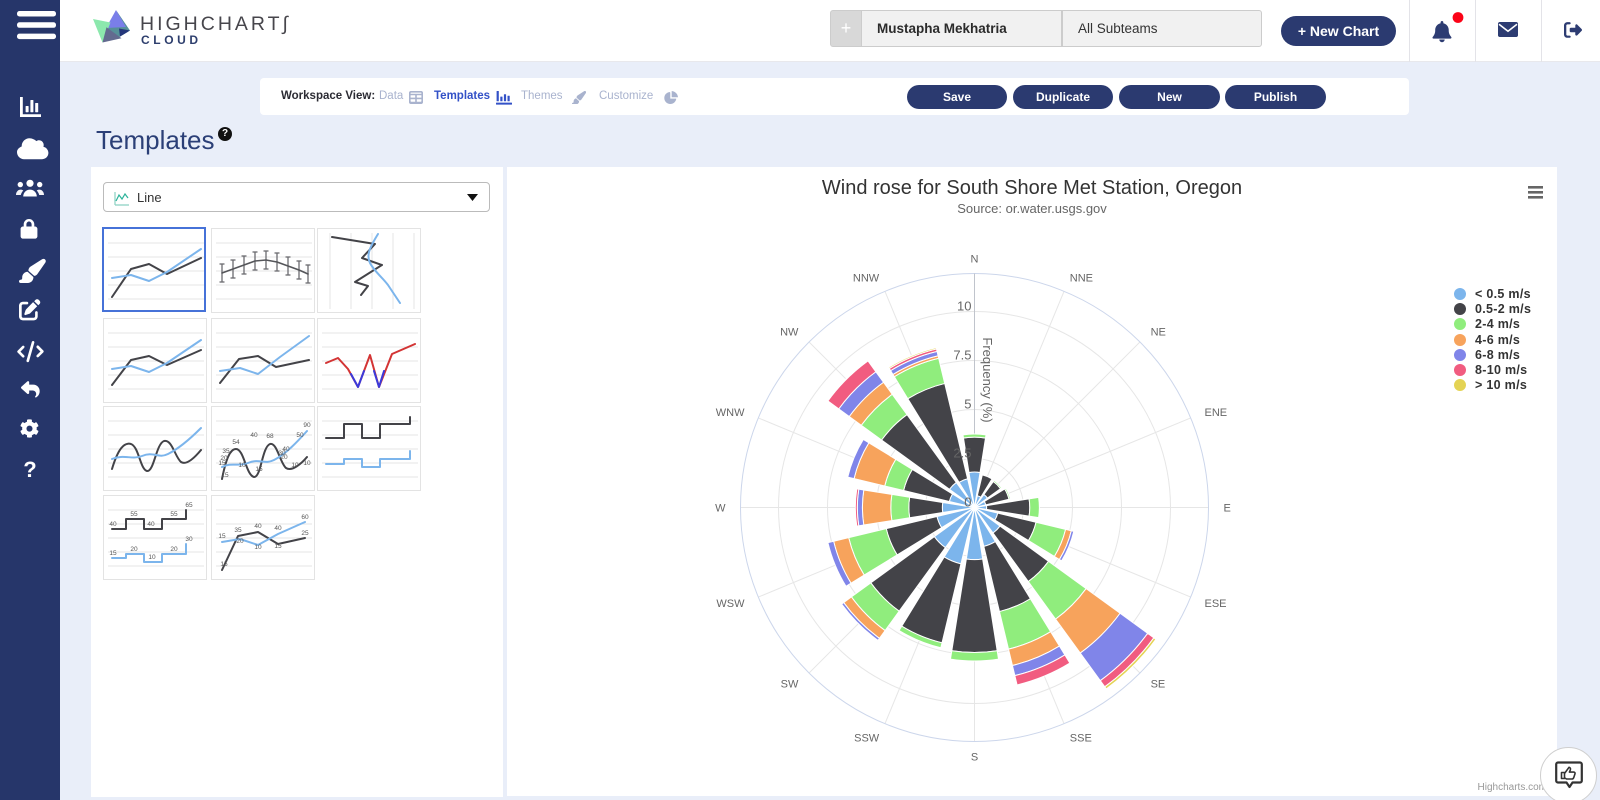  What do you see at coordinates (1227, 509) in the screenshot?
I see `svg-text: E` at bounding box center [1227, 509].